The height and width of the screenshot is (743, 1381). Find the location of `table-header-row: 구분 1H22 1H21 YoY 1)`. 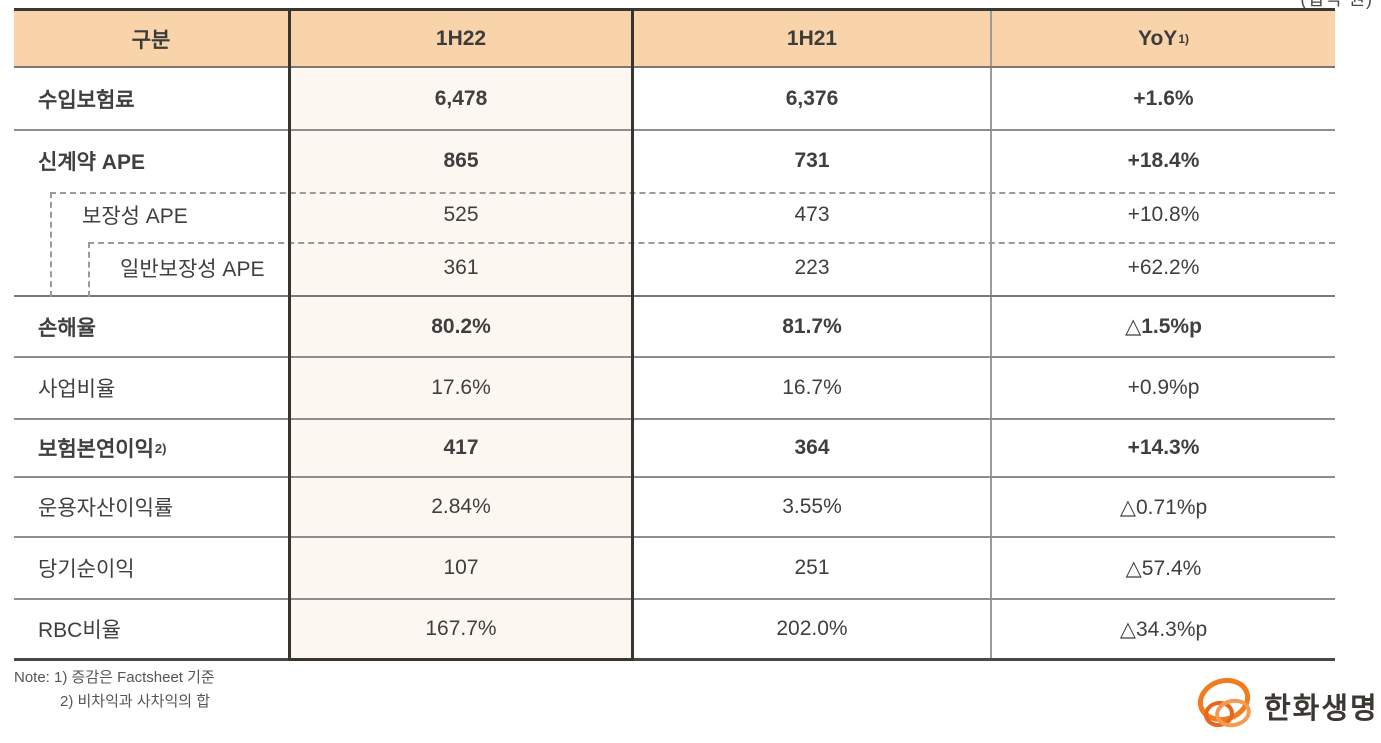

table-header-row: 구분 1H22 1H21 YoY 1) is located at coordinates (674, 39).